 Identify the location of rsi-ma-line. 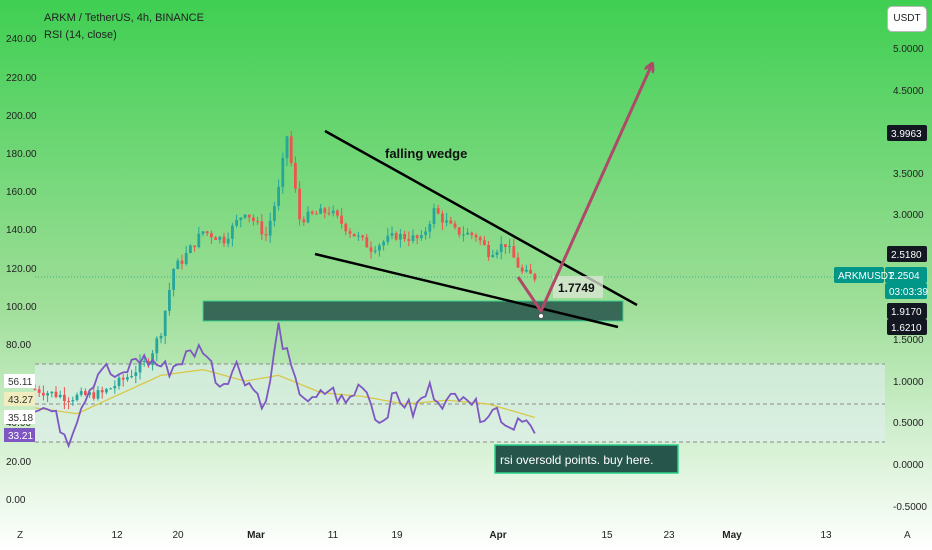
(284, 393).